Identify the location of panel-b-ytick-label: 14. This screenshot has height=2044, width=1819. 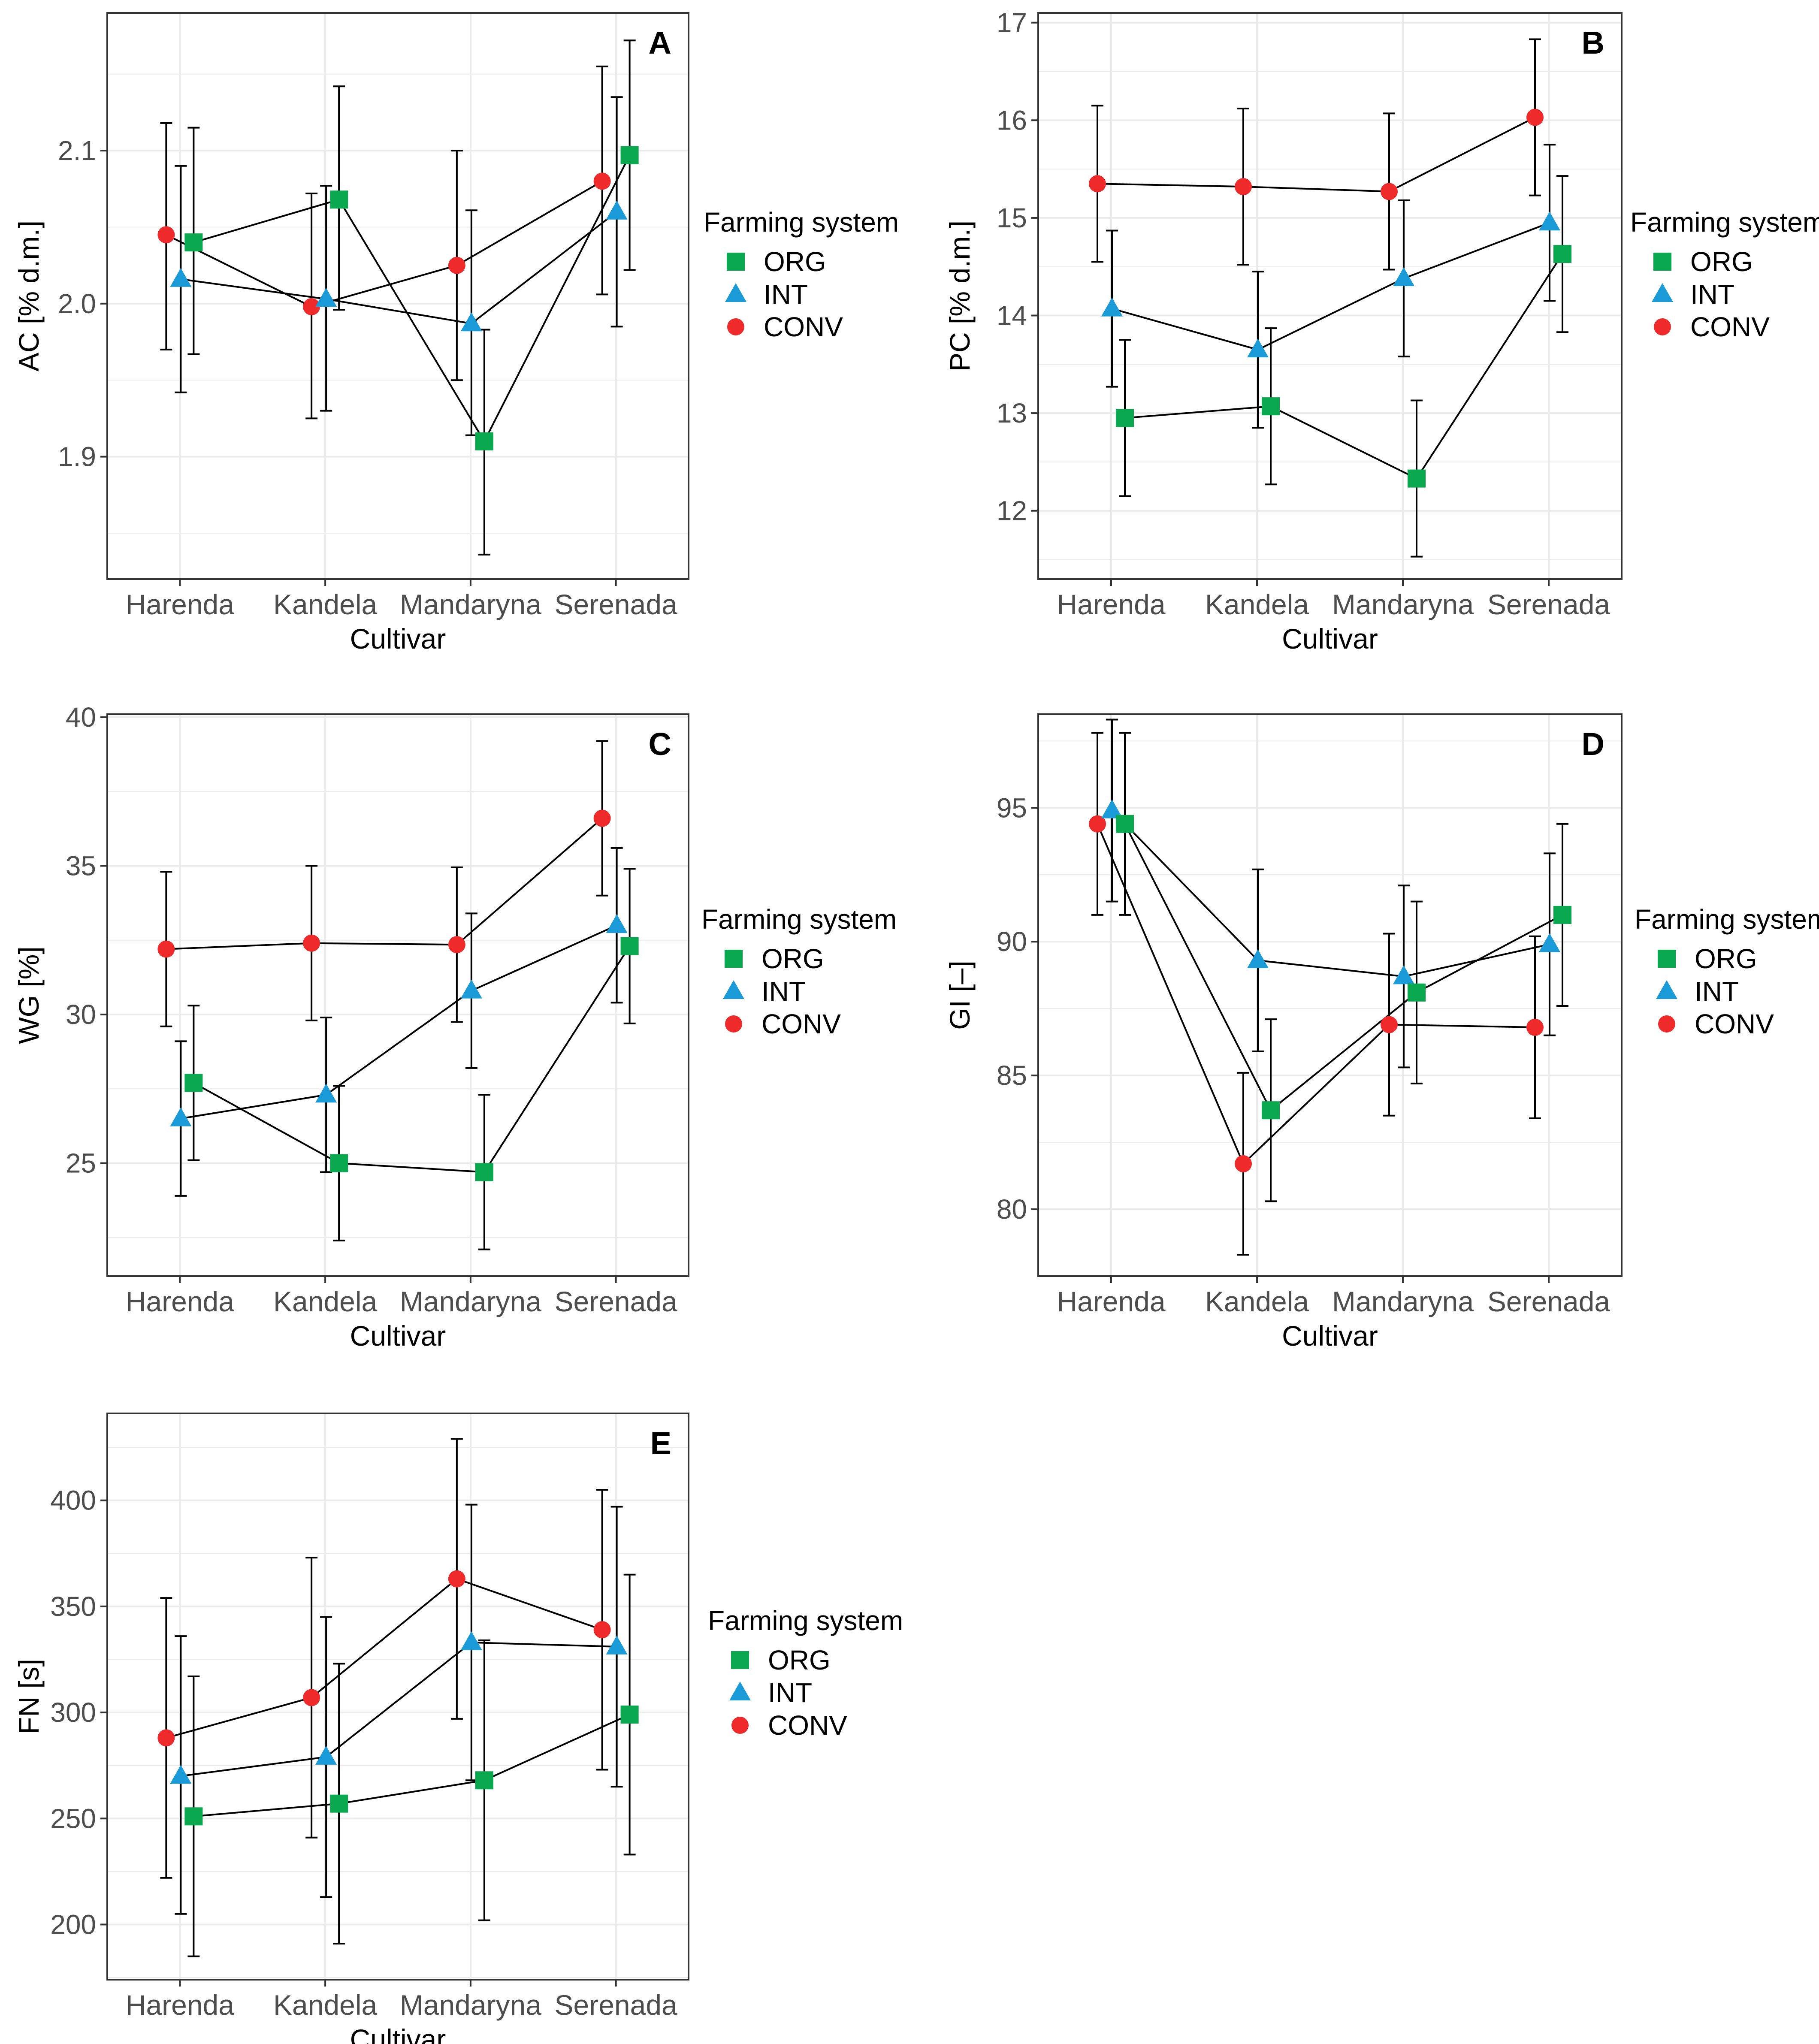
(1012, 315).